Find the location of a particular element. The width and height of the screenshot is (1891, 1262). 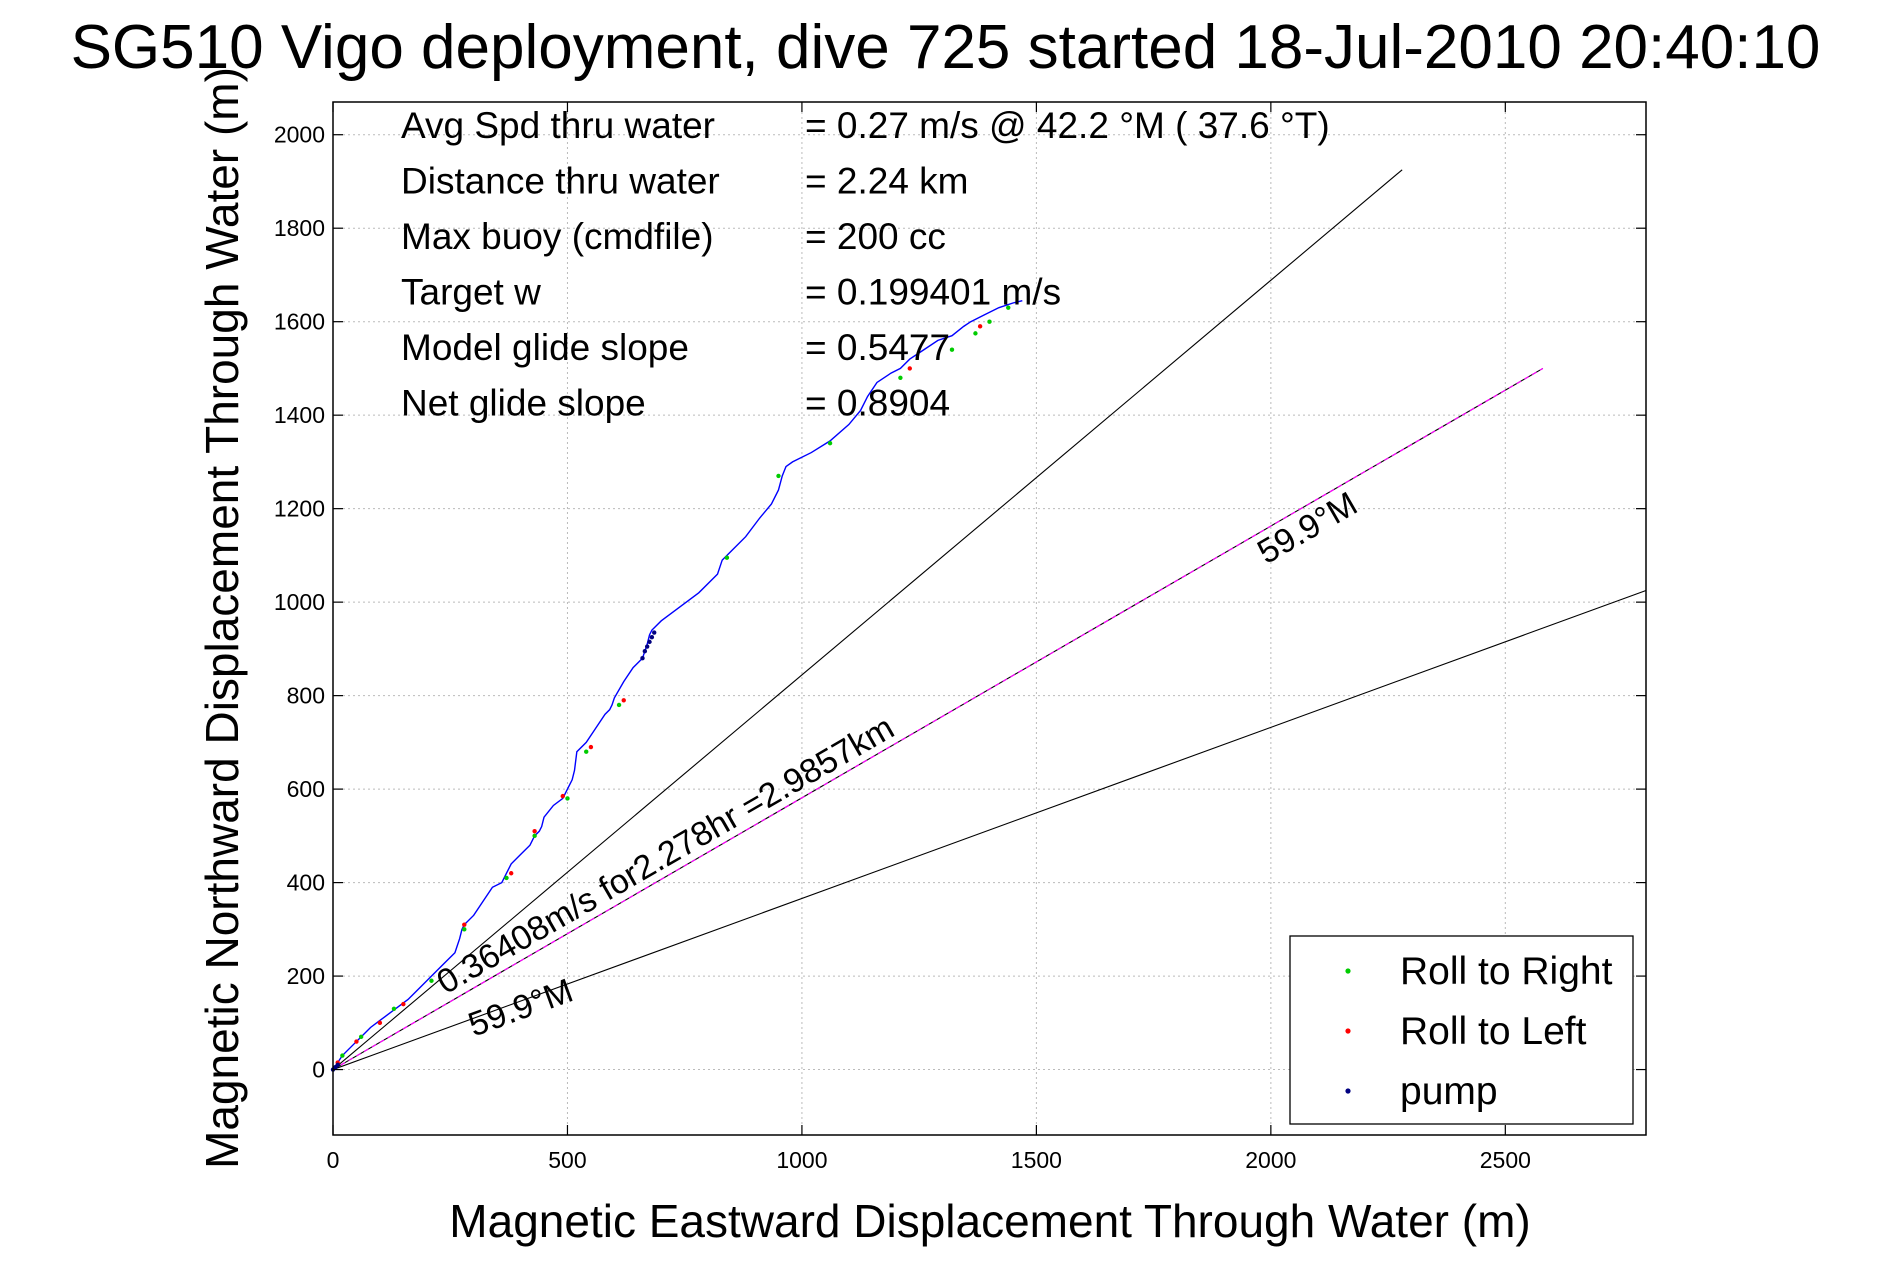

y-tick-label: 600 is located at coordinates (306, 789).